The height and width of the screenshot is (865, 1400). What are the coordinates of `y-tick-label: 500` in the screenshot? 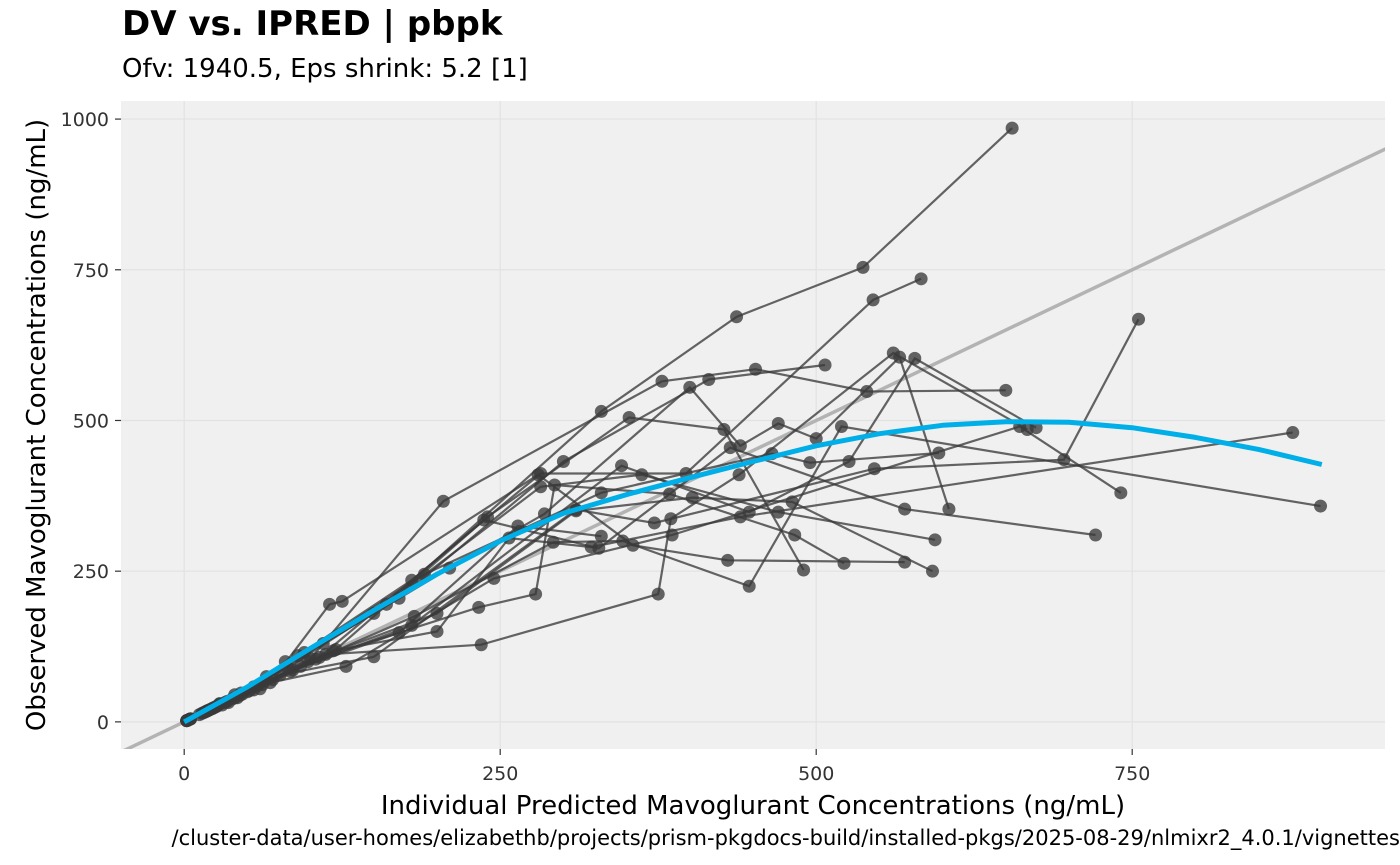 It's located at (91, 421).